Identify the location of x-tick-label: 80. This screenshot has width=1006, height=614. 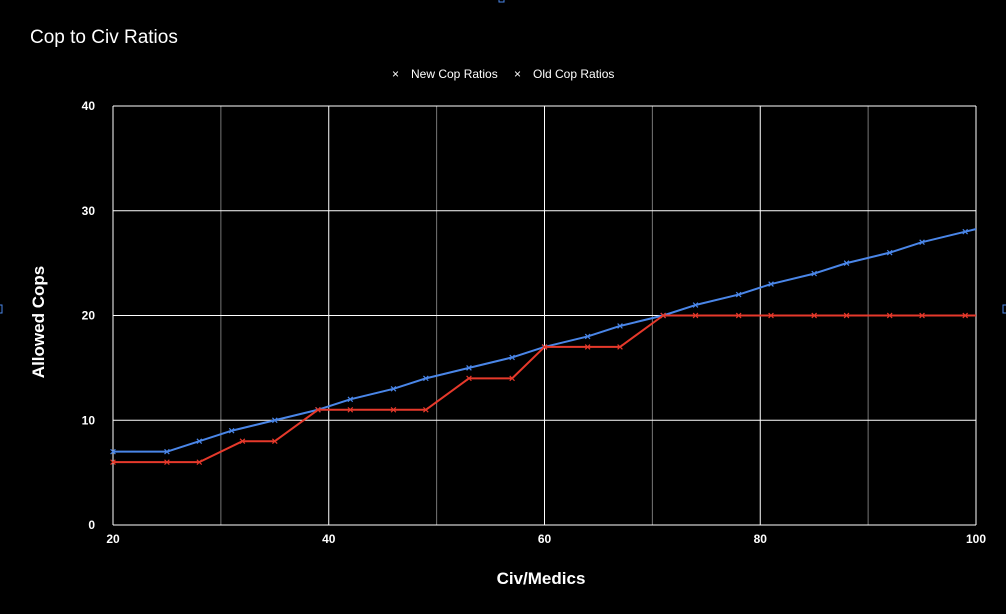
(761, 539).